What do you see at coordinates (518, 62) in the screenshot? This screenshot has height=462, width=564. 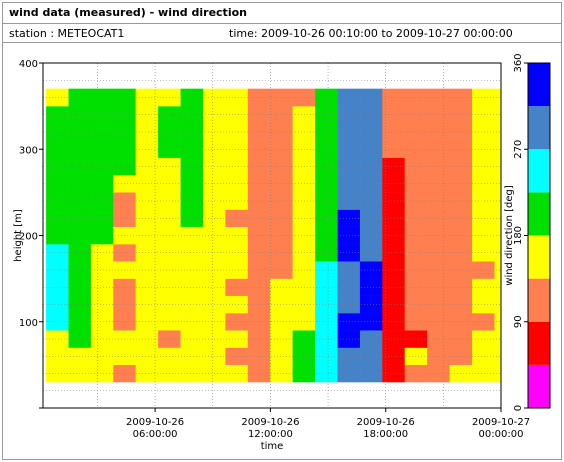 I see `colorbar-tick-label: 360` at bounding box center [518, 62].